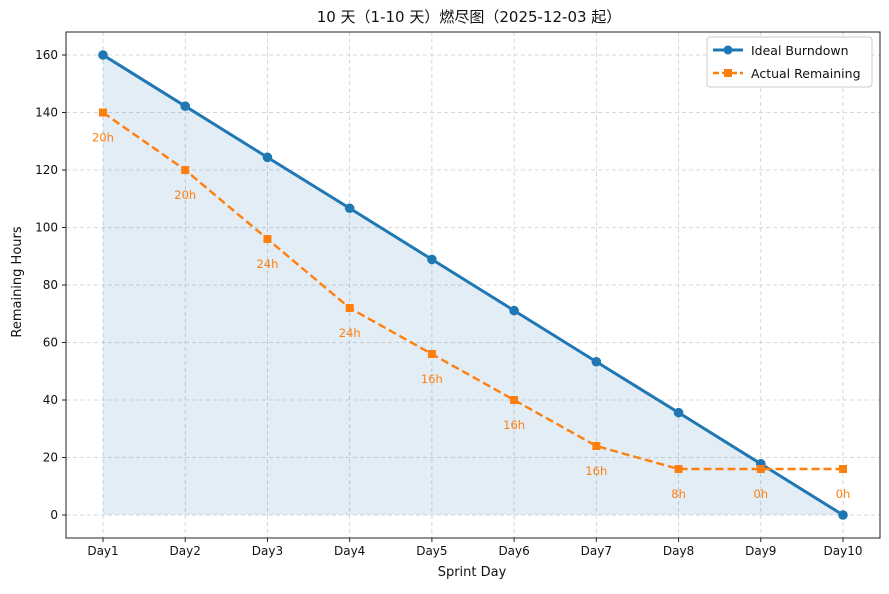 This screenshot has width=889, height=594. I want to click on legend-box, so click(789, 62).